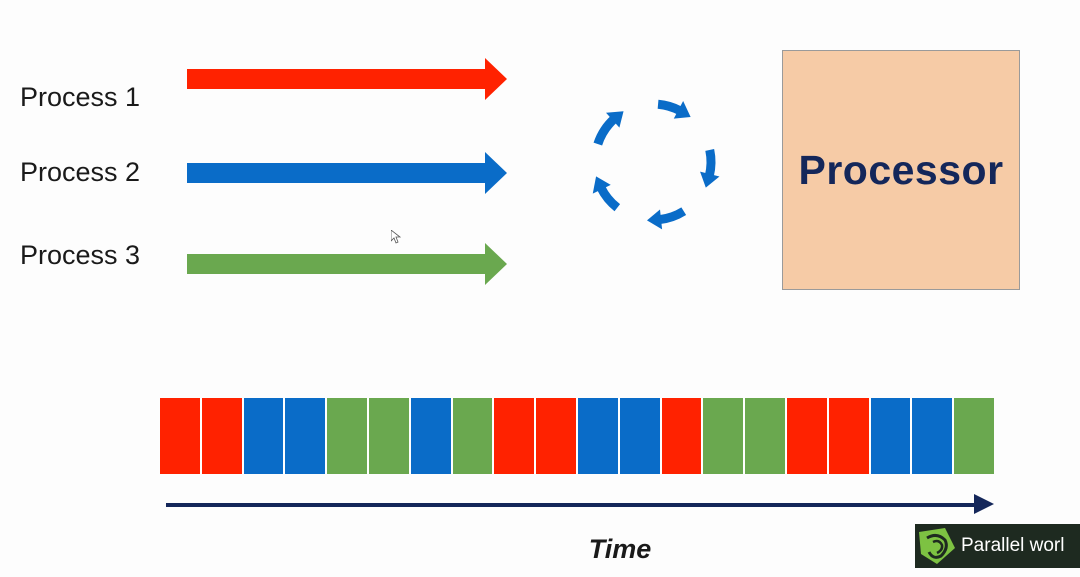  I want to click on time-axis-label: Time, so click(620, 549).